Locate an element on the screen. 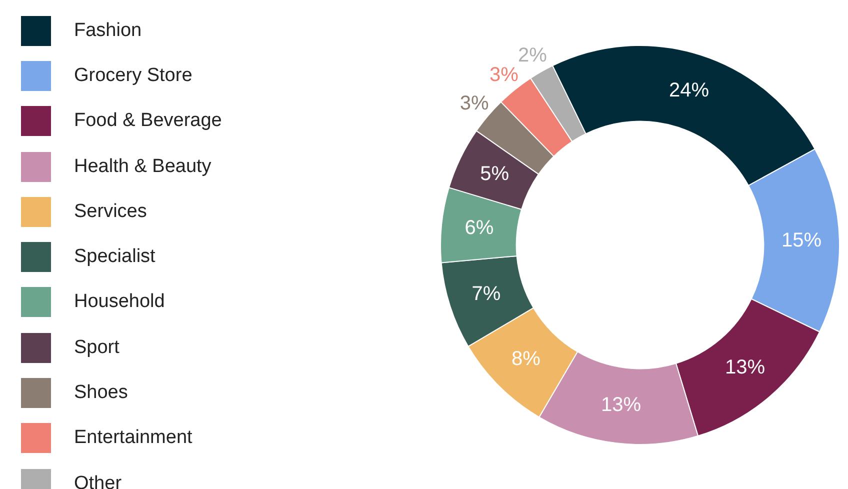 This screenshot has height=489, width=848. legend-label: Other is located at coordinates (98, 480).